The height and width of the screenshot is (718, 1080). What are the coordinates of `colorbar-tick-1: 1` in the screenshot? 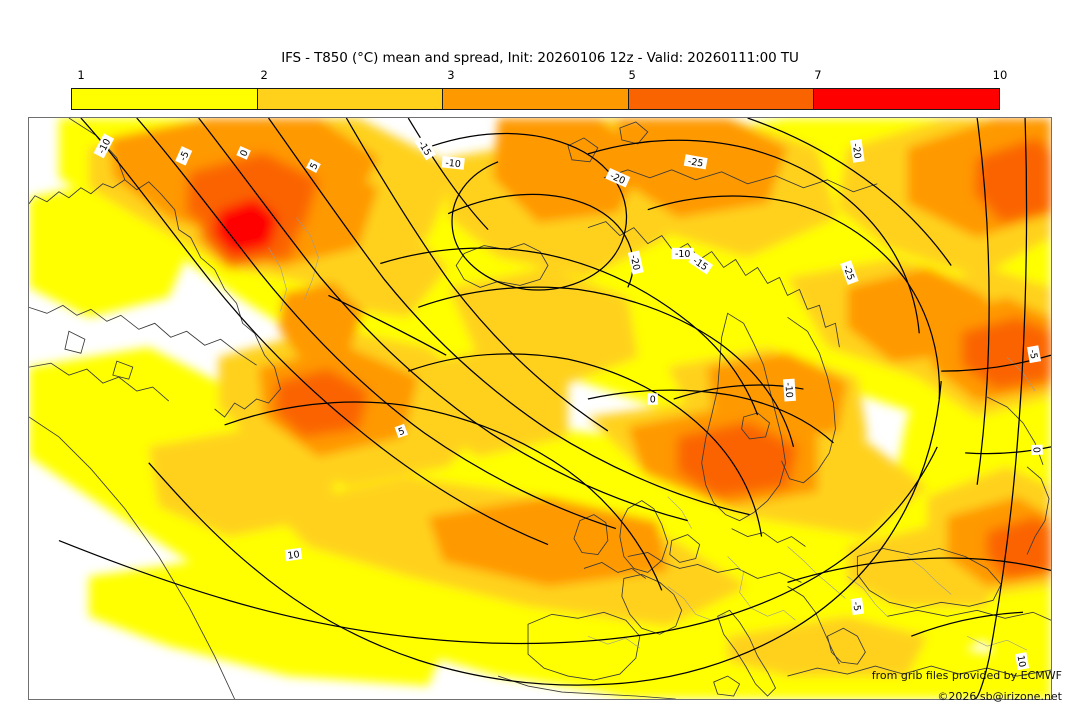 It's located at (81, 75).